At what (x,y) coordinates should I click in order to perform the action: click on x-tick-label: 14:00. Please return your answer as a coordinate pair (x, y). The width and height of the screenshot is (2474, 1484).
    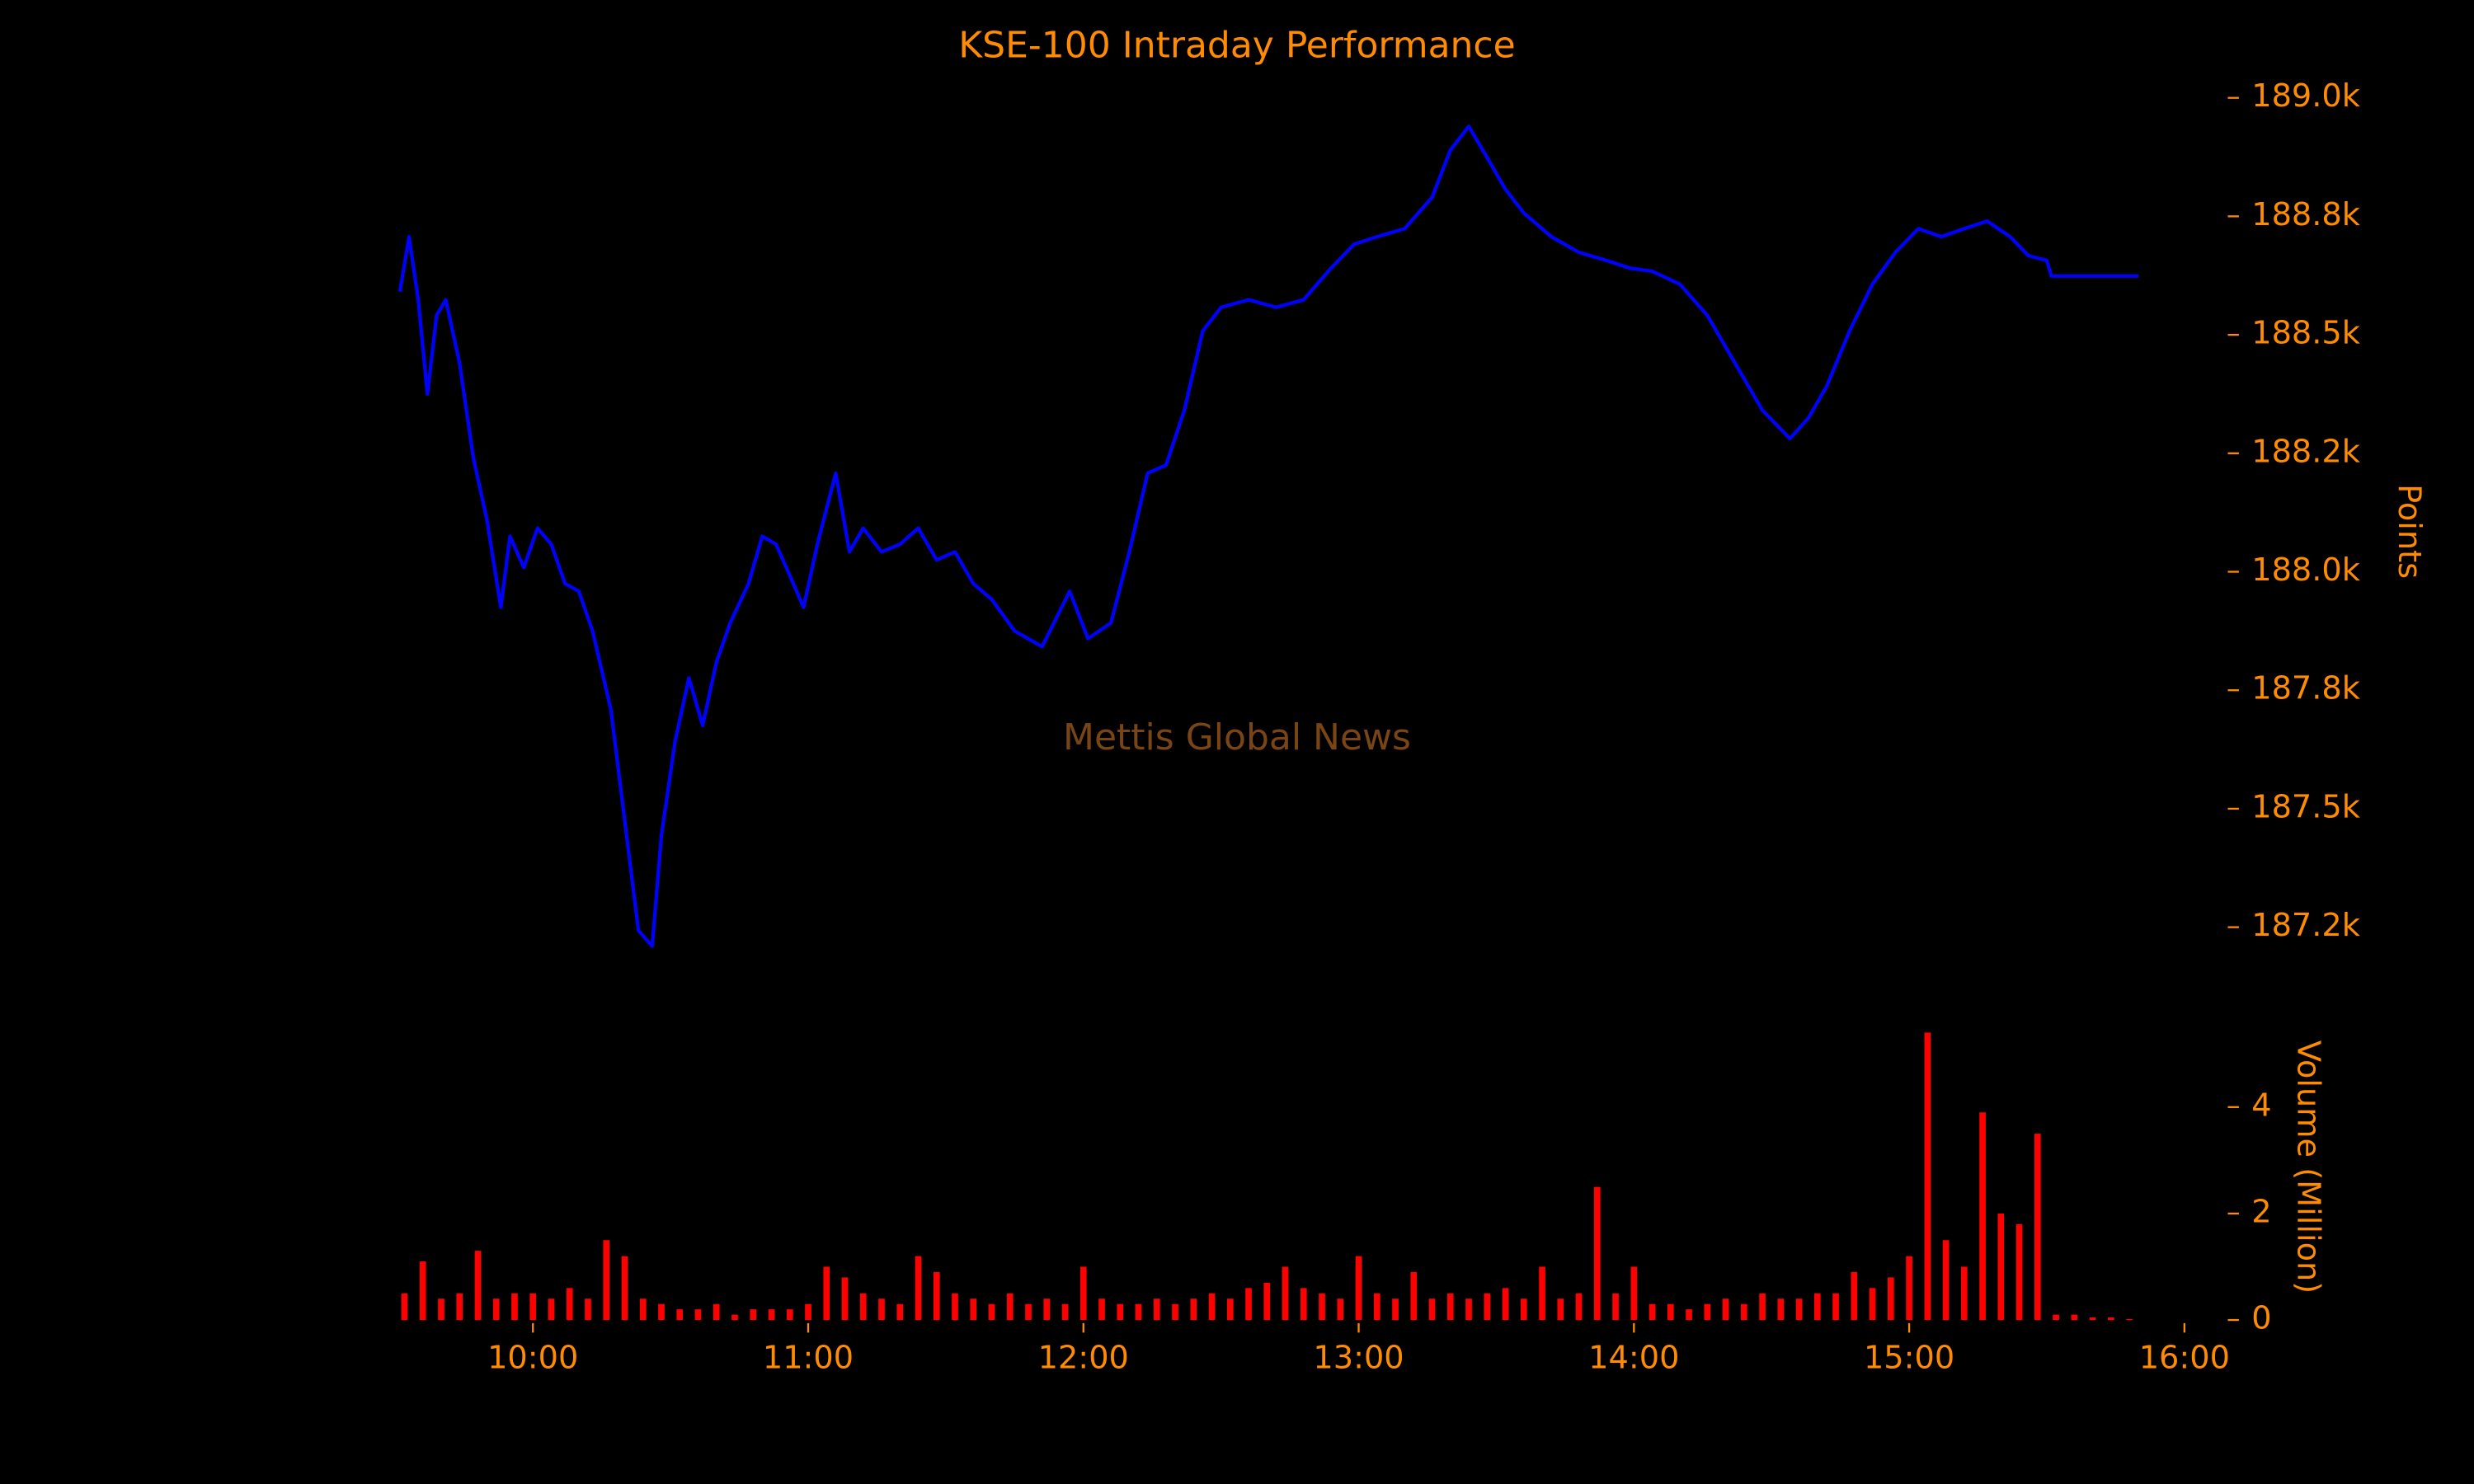
    Looking at the image, I should click on (1633, 1357).